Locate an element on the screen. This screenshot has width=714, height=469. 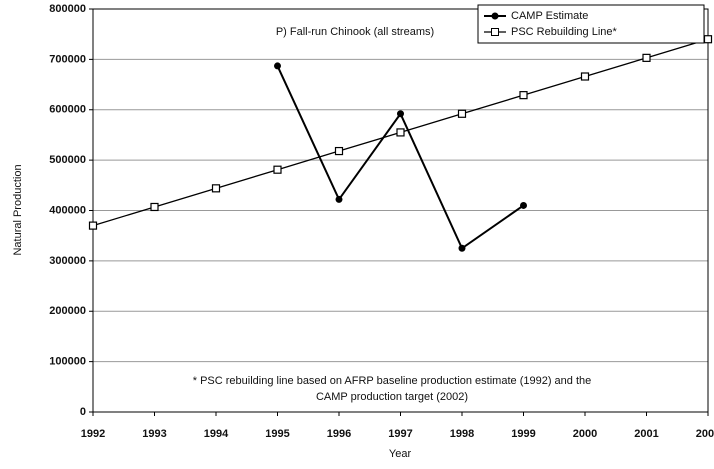
y-tick-label: 400000 is located at coordinates (67, 210).